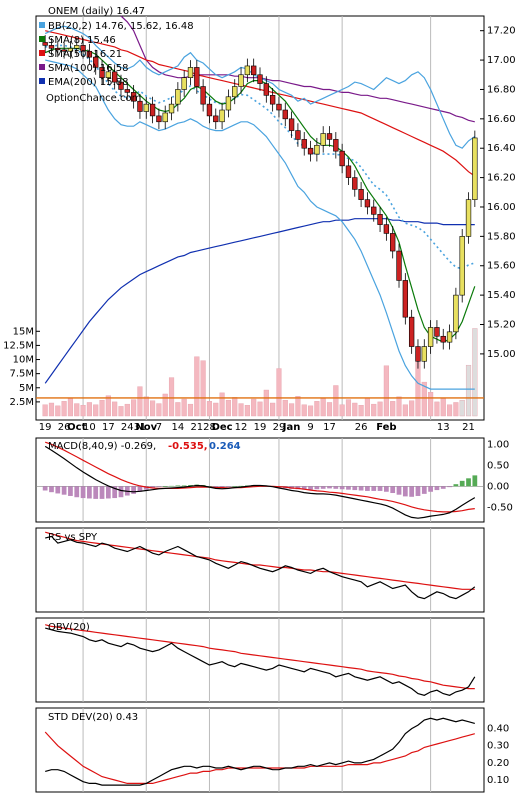 The width and height of the screenshot is (526, 796). I want to click on price-tick-label: 17.00, so click(501, 60).